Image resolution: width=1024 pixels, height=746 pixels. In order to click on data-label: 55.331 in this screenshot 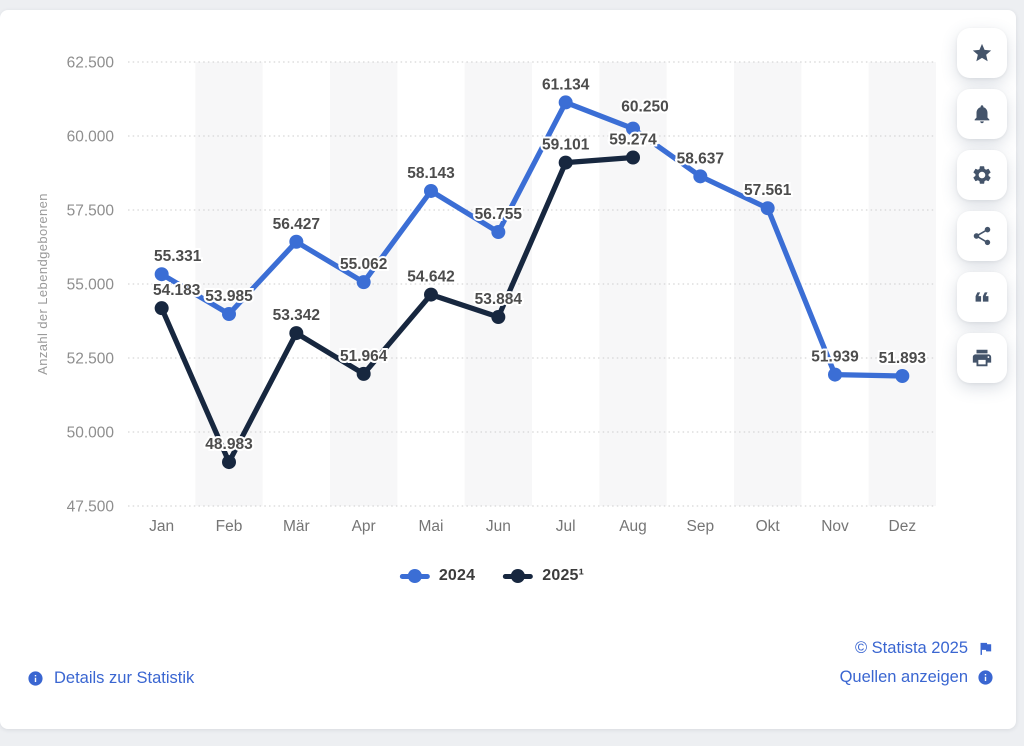, I will do `click(178, 256)`.